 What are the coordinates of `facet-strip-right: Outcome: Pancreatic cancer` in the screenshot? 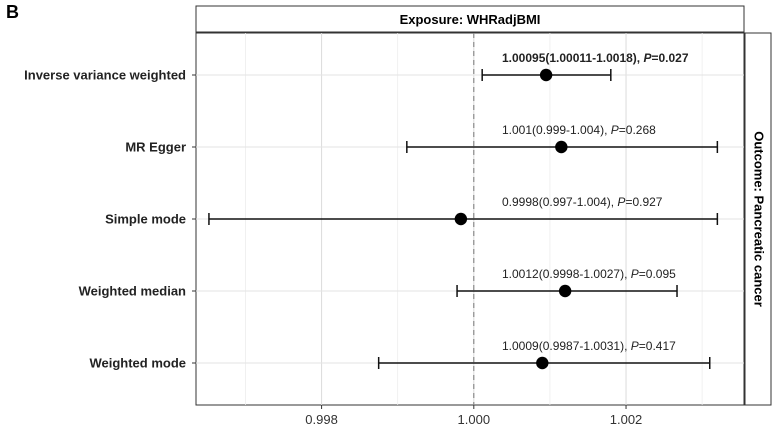 It's located at (758, 219).